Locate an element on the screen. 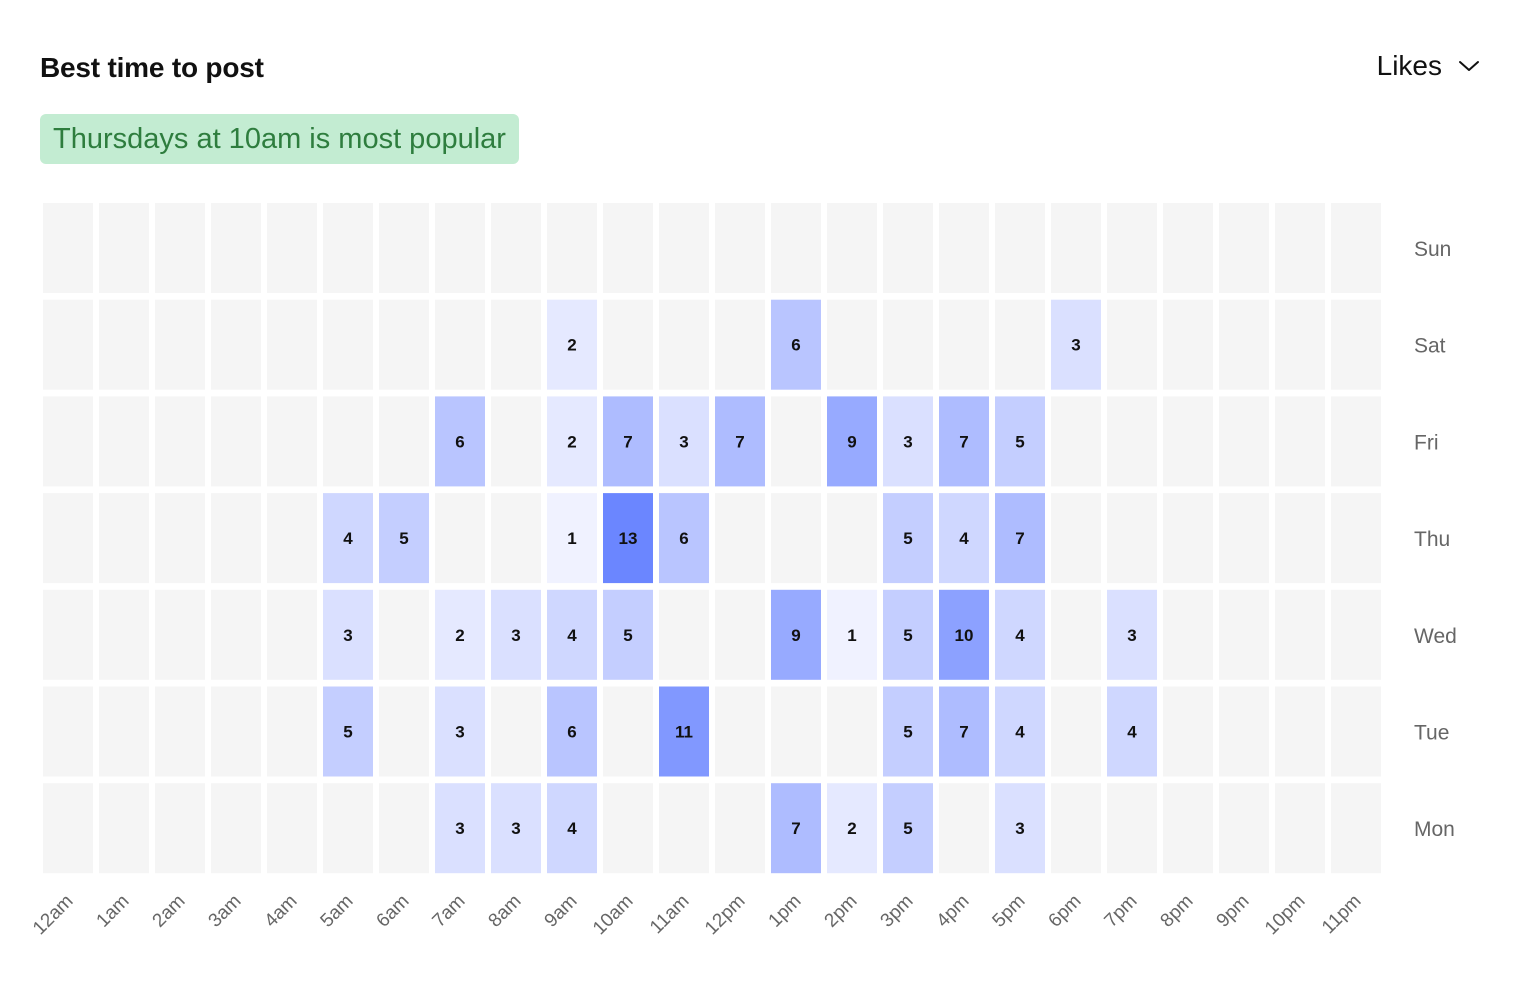 This screenshot has width=1520, height=1000. heatmap-cell-sat-8pm is located at coordinates (1188, 344).